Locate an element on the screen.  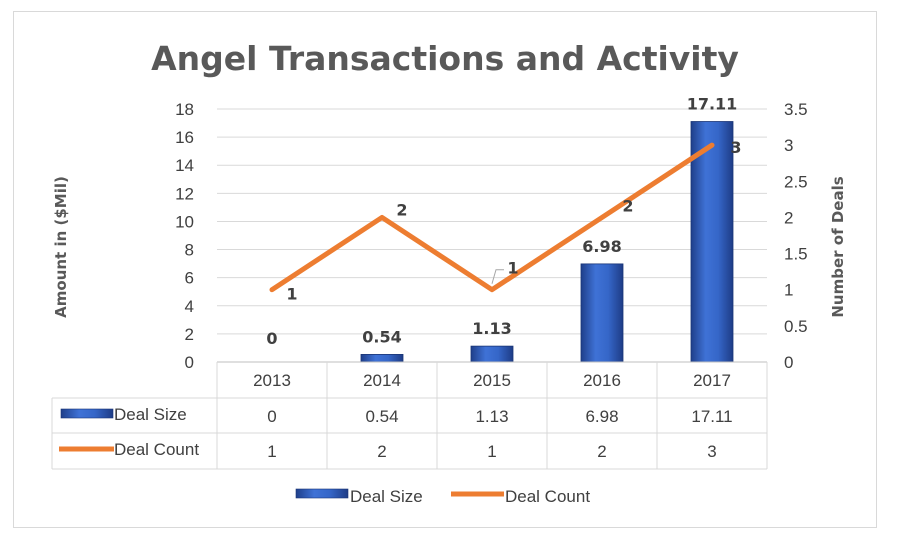
y-tick-label: 12 is located at coordinates (184, 193).